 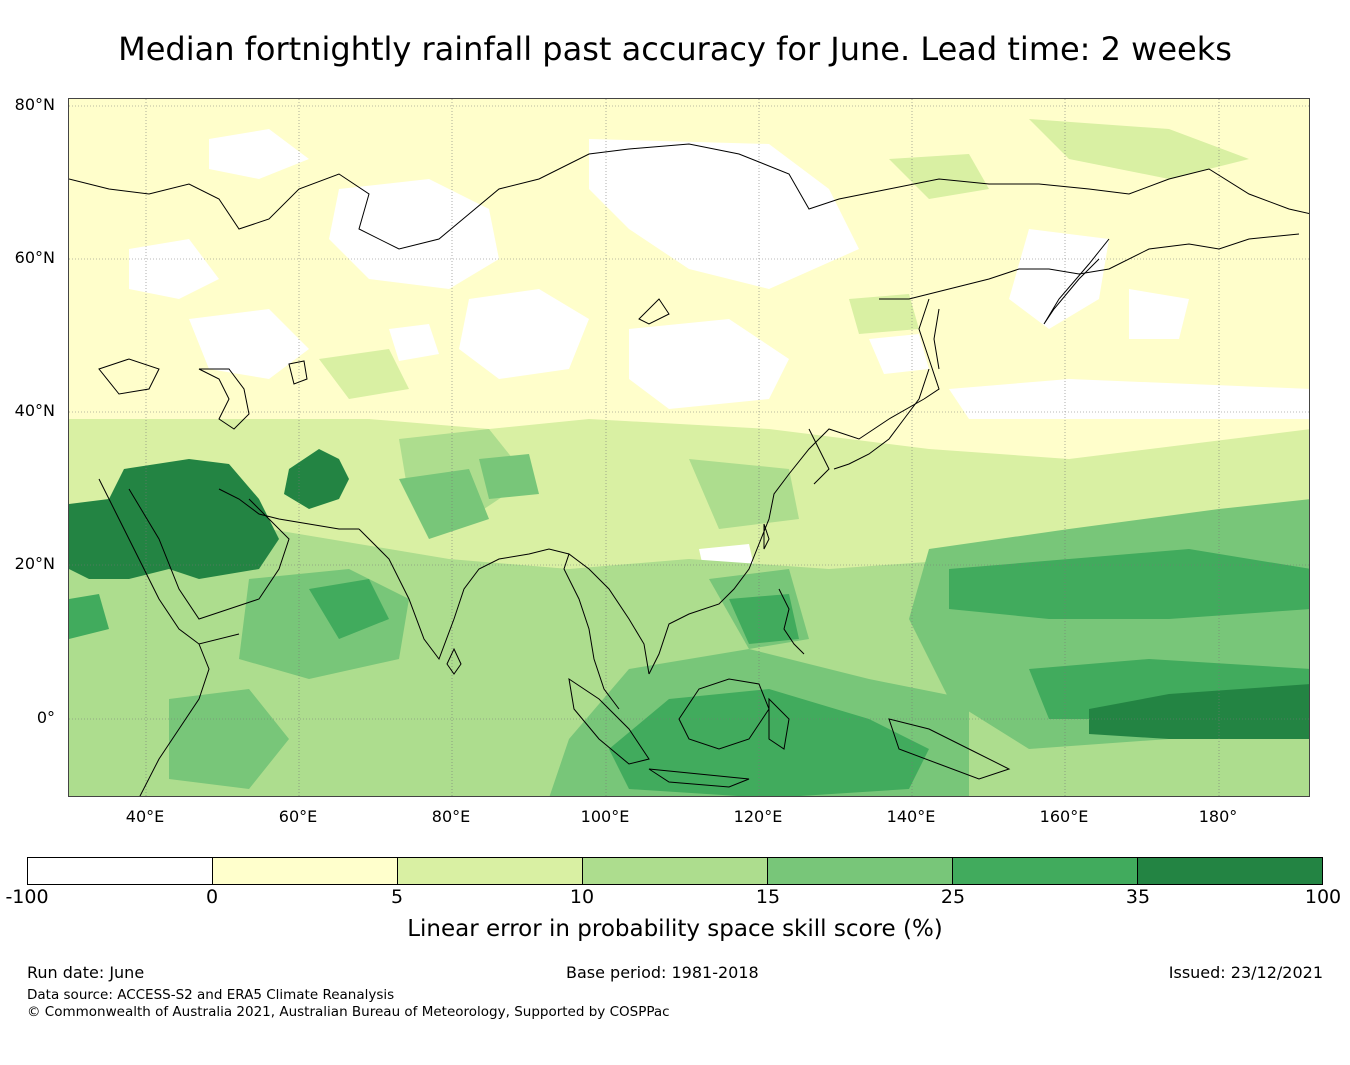 I want to click on lon-label-160e: 160°E, so click(x=1064, y=816).